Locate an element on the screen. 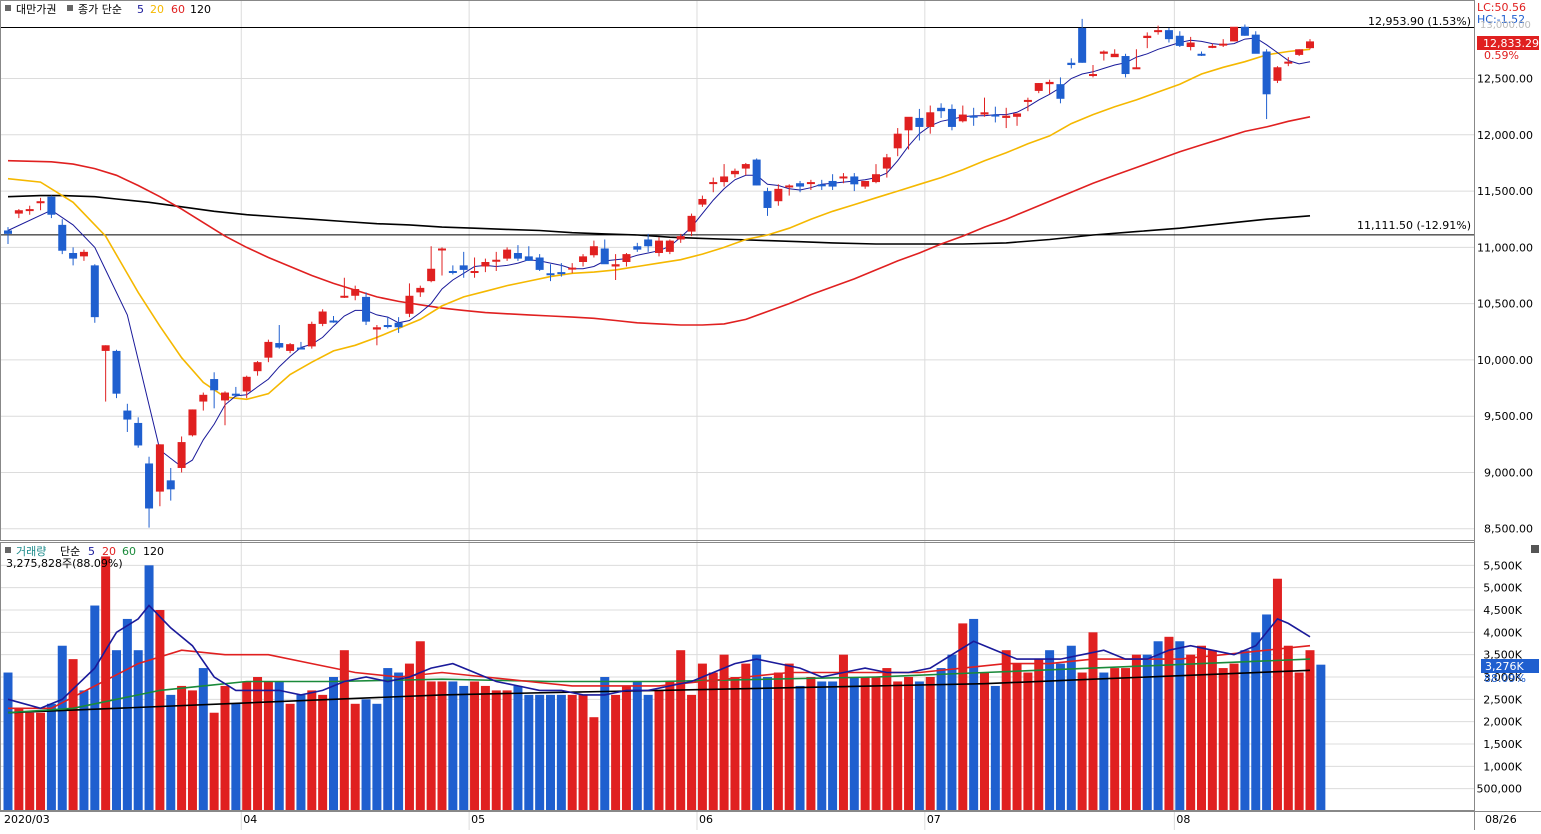 This screenshot has width=1541, height=834. volume-panel-menu-icon is located at coordinates (8, 550).